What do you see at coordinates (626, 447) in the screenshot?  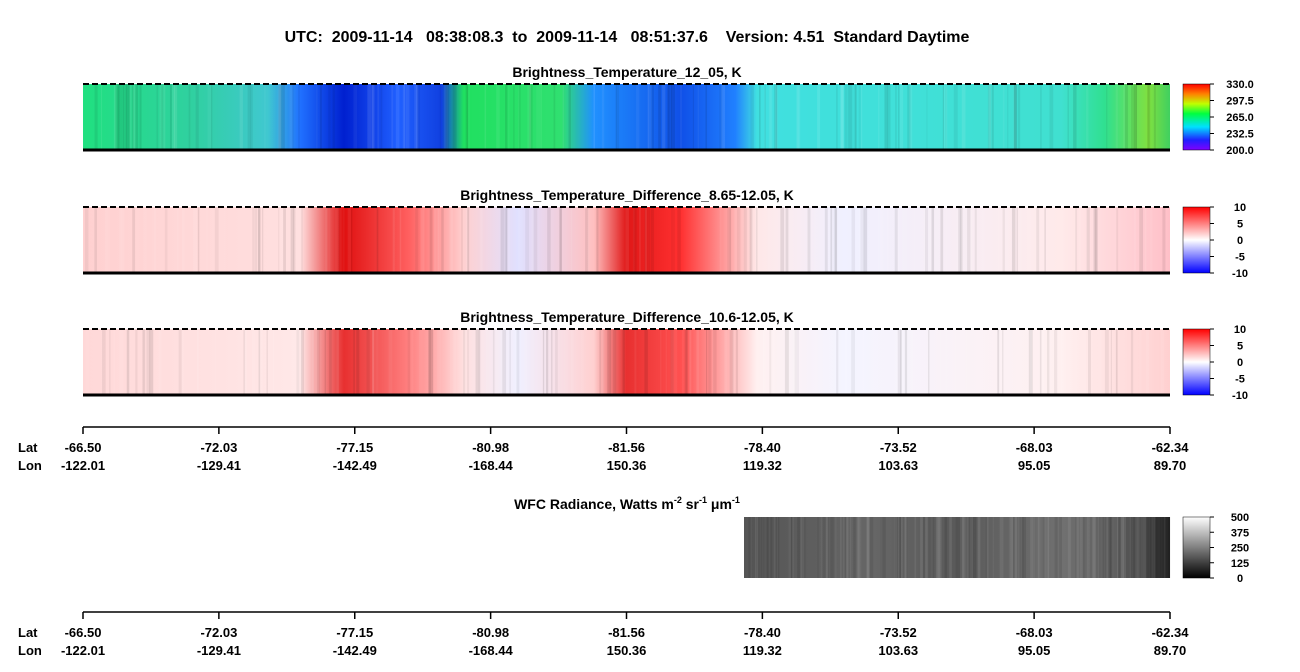 I see `lat-label: -81.56` at bounding box center [626, 447].